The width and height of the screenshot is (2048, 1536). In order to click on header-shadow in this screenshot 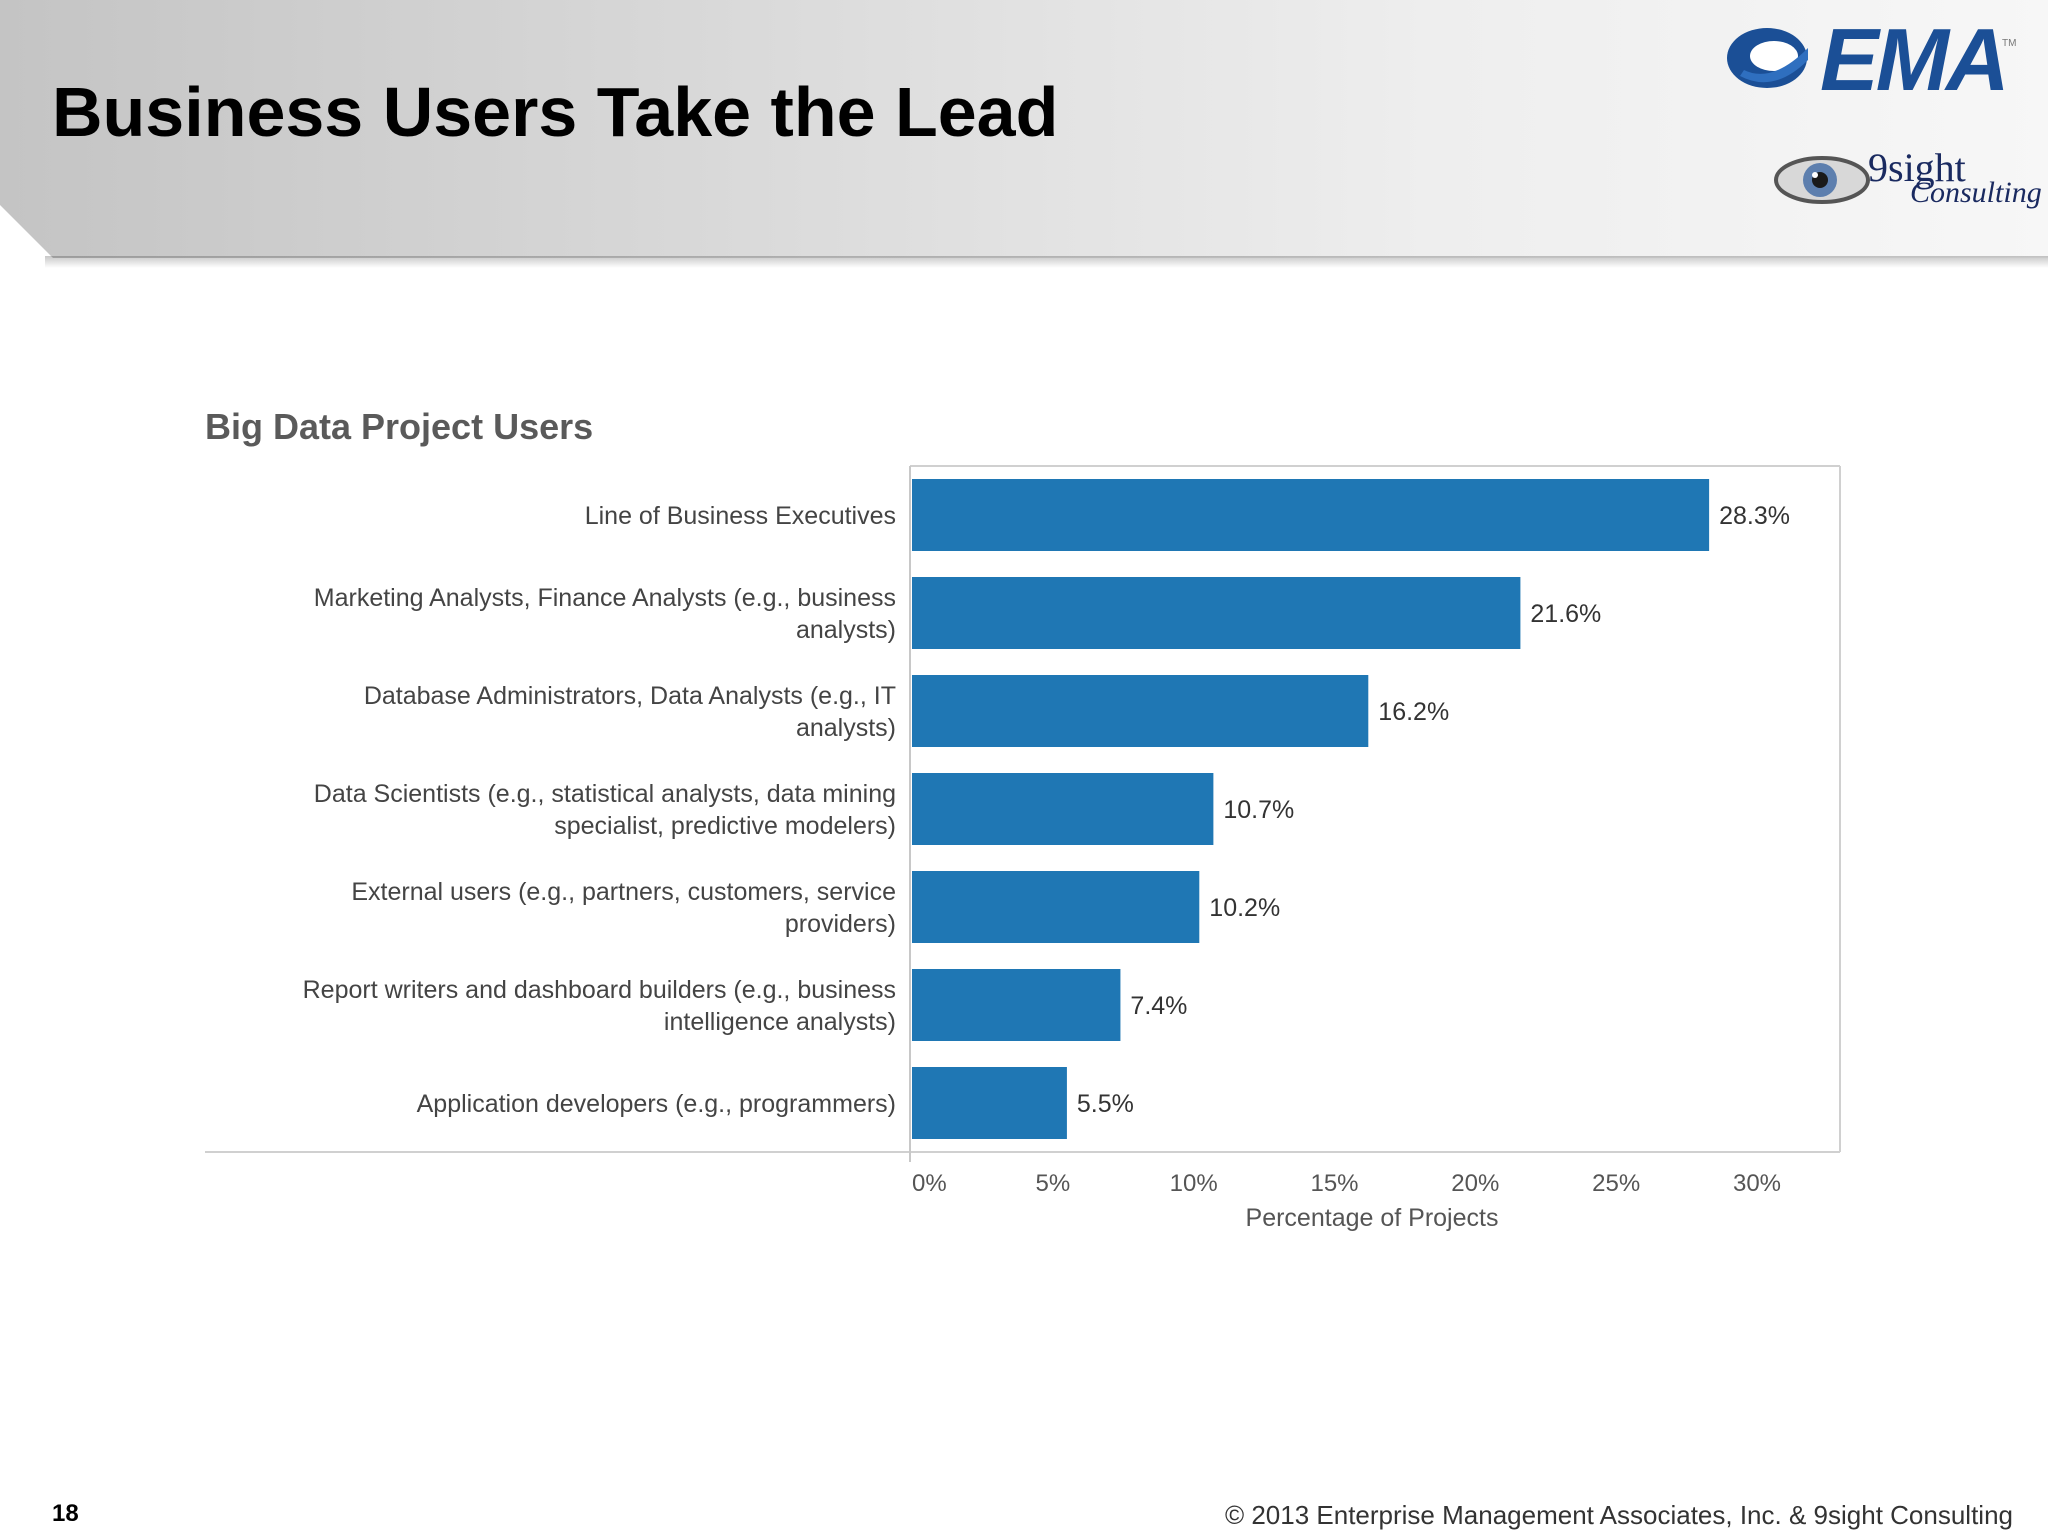, I will do `click(1046, 262)`.